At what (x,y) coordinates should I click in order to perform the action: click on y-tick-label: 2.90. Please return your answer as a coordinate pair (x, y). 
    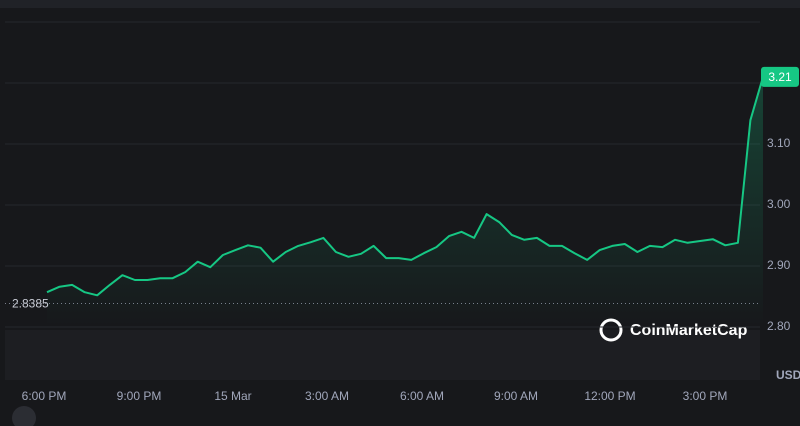
    Looking at the image, I should click on (779, 265).